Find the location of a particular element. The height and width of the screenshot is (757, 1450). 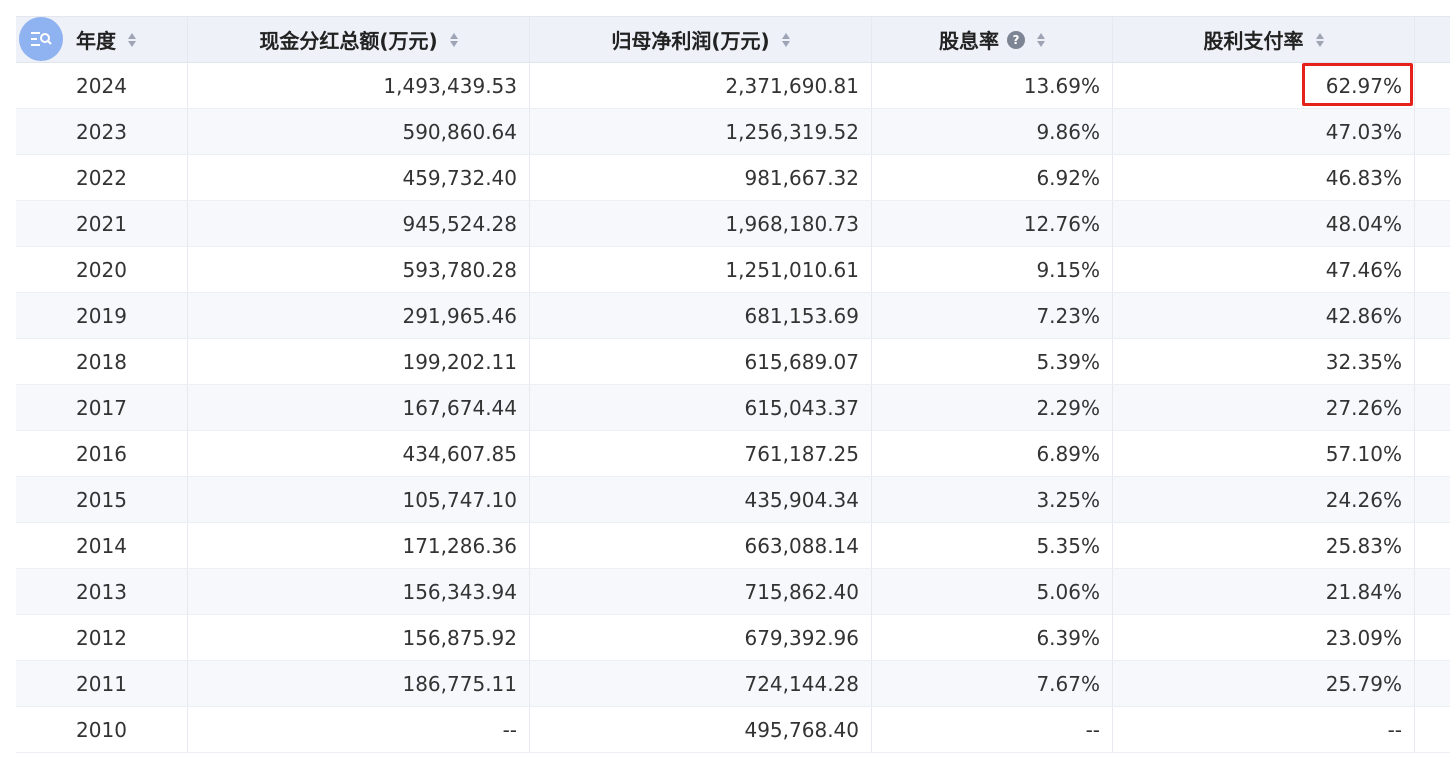

cell-payout-ratio: 57.10% is located at coordinates (1264, 453).